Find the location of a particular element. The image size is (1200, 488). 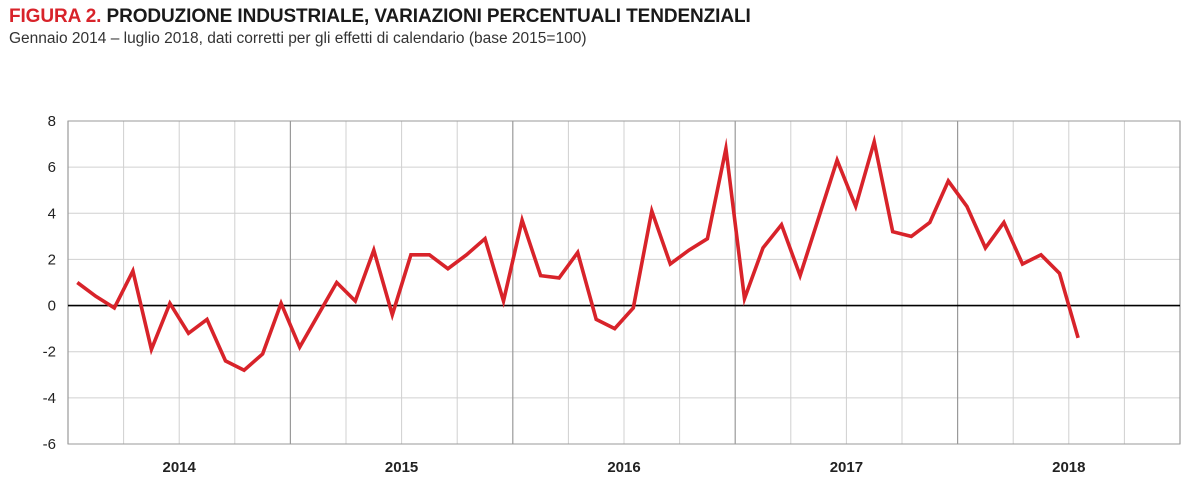

y-tick-label: 0 is located at coordinates (52, 306).